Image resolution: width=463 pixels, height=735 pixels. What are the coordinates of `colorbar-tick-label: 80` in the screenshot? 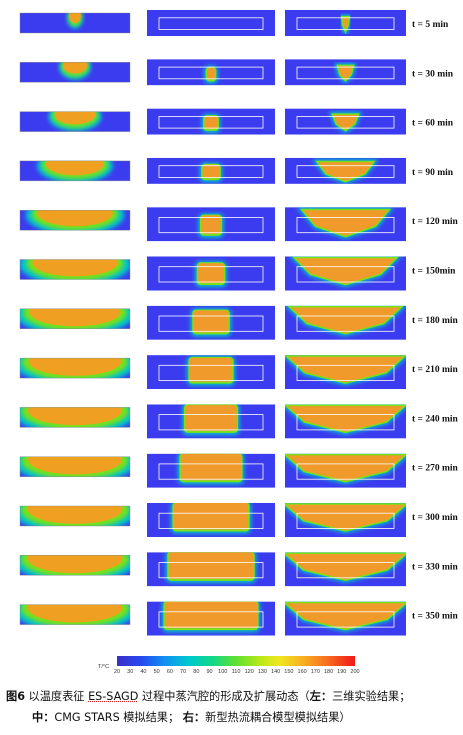 It's located at (196, 672).